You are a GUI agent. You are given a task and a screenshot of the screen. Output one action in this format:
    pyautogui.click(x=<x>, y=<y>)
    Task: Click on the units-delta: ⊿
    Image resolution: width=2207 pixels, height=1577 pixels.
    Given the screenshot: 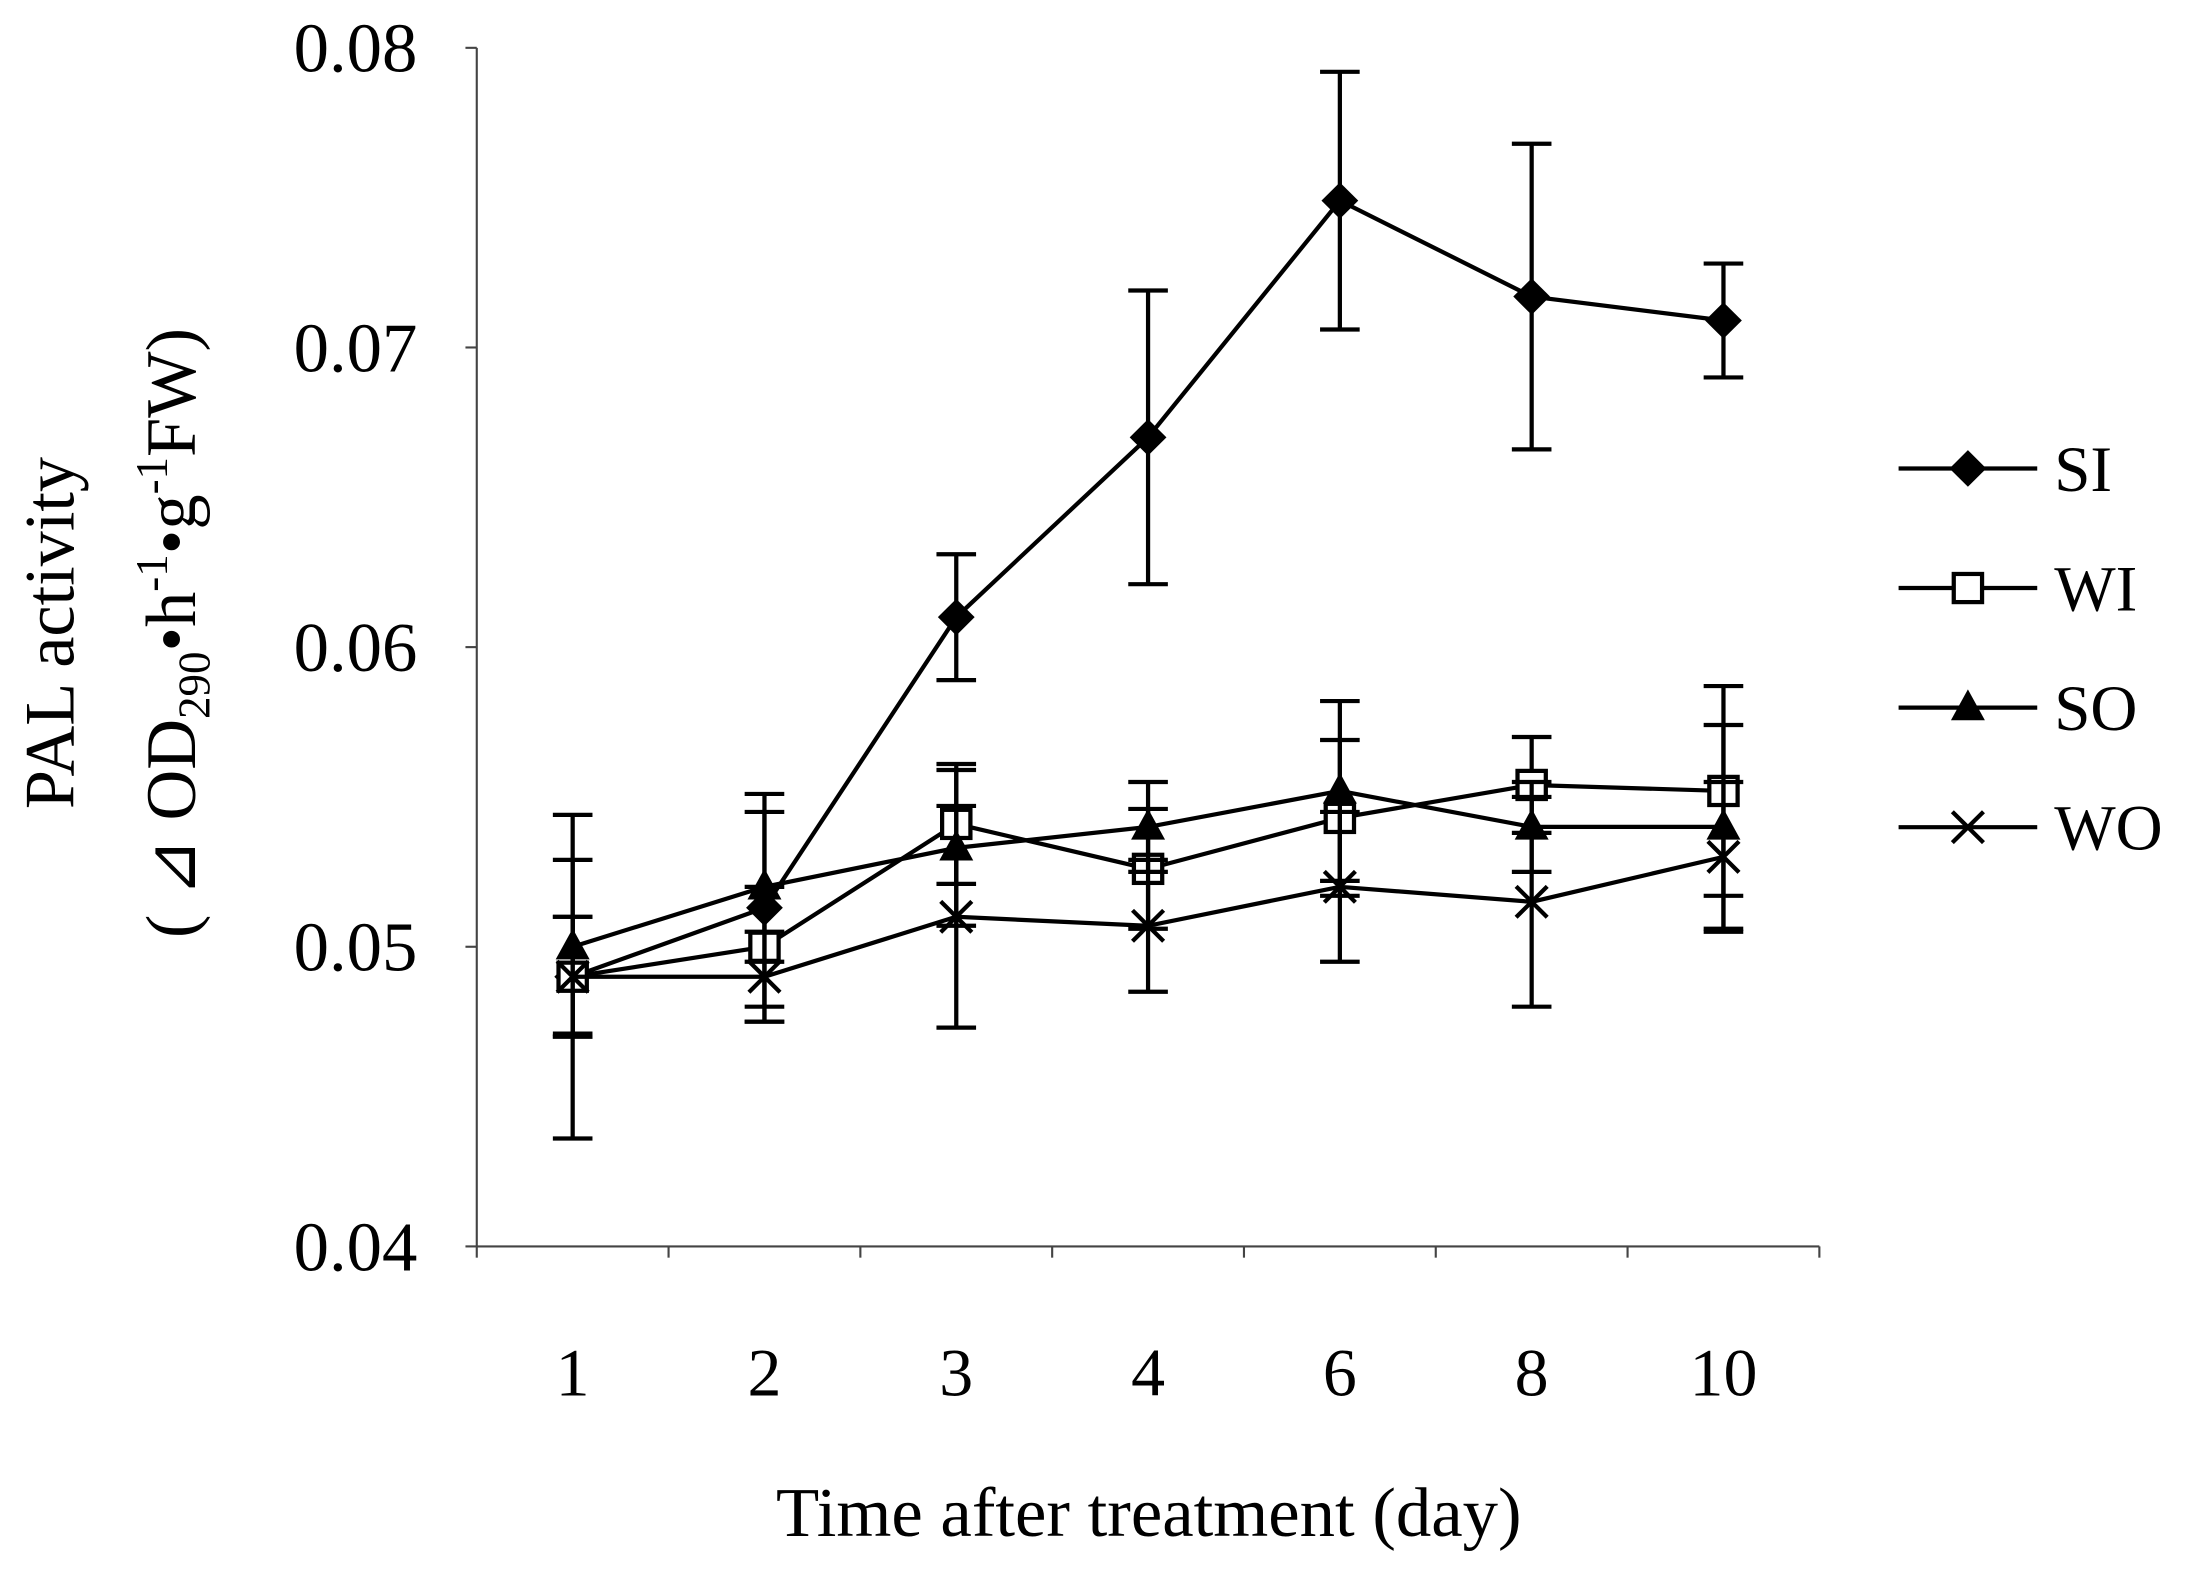 What is the action you would take?
    pyautogui.click(x=172, y=867)
    